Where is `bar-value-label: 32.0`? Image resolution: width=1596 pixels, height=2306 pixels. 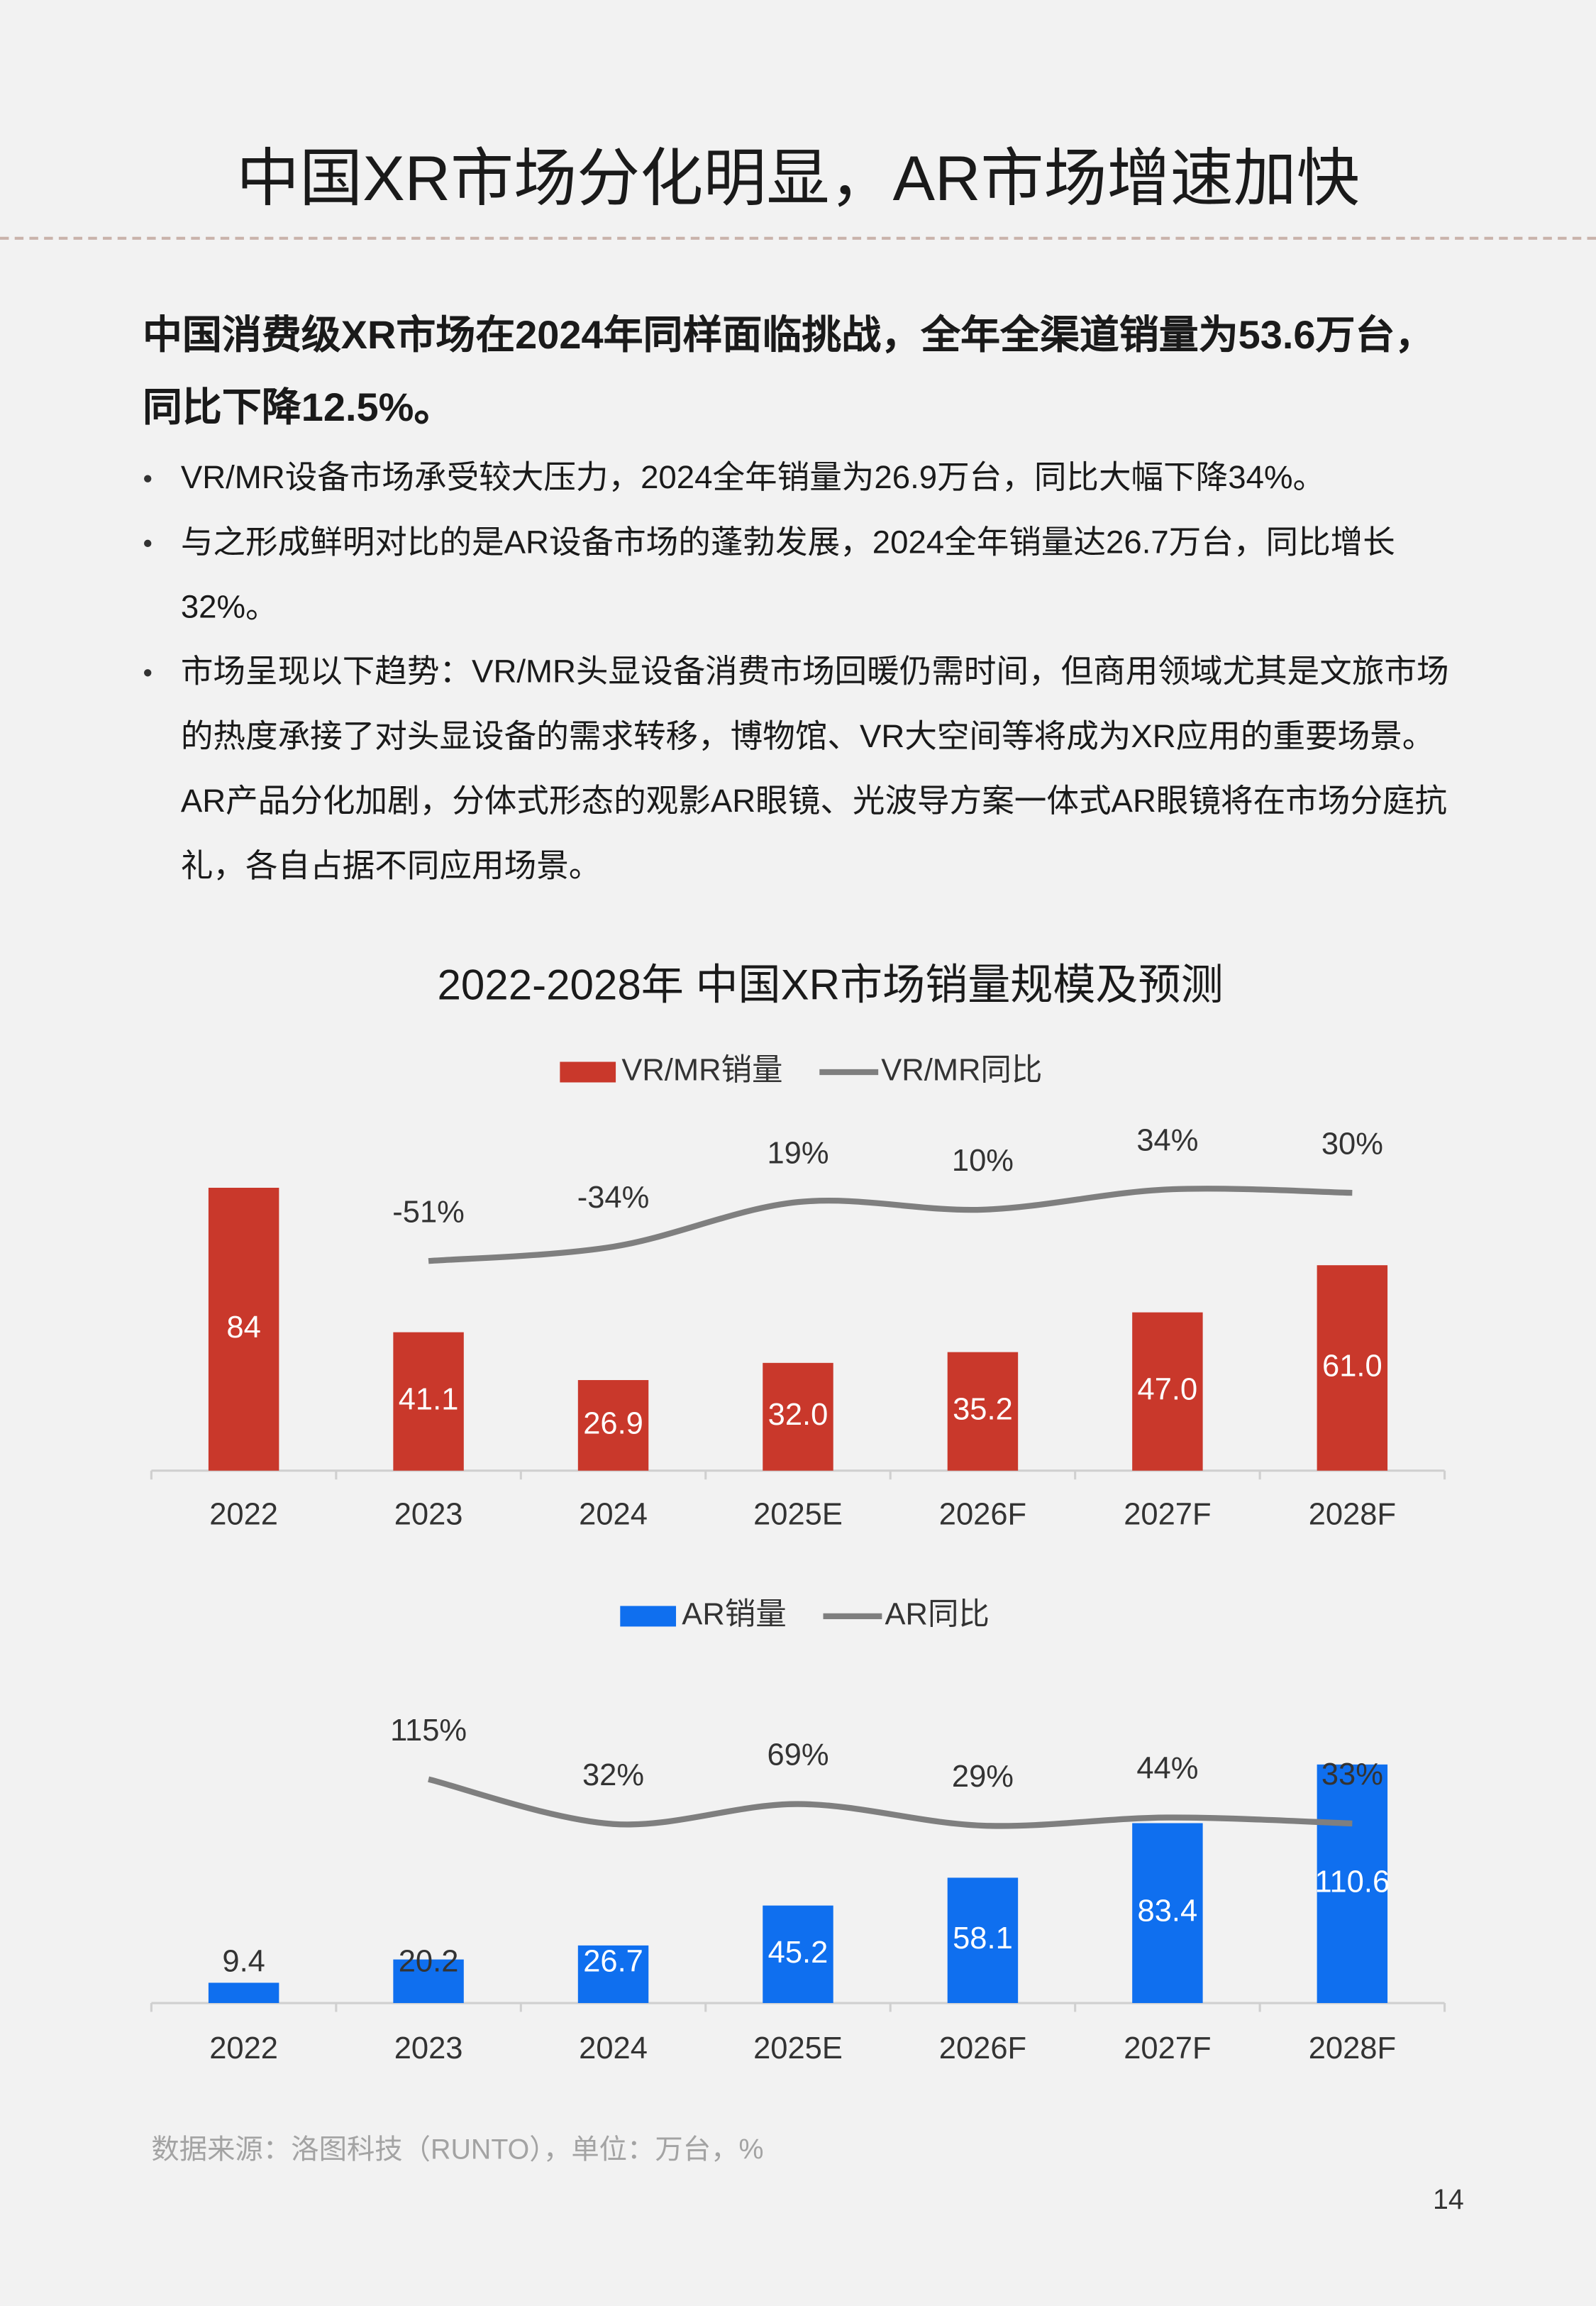
bar-value-label: 32.0 is located at coordinates (798, 1415).